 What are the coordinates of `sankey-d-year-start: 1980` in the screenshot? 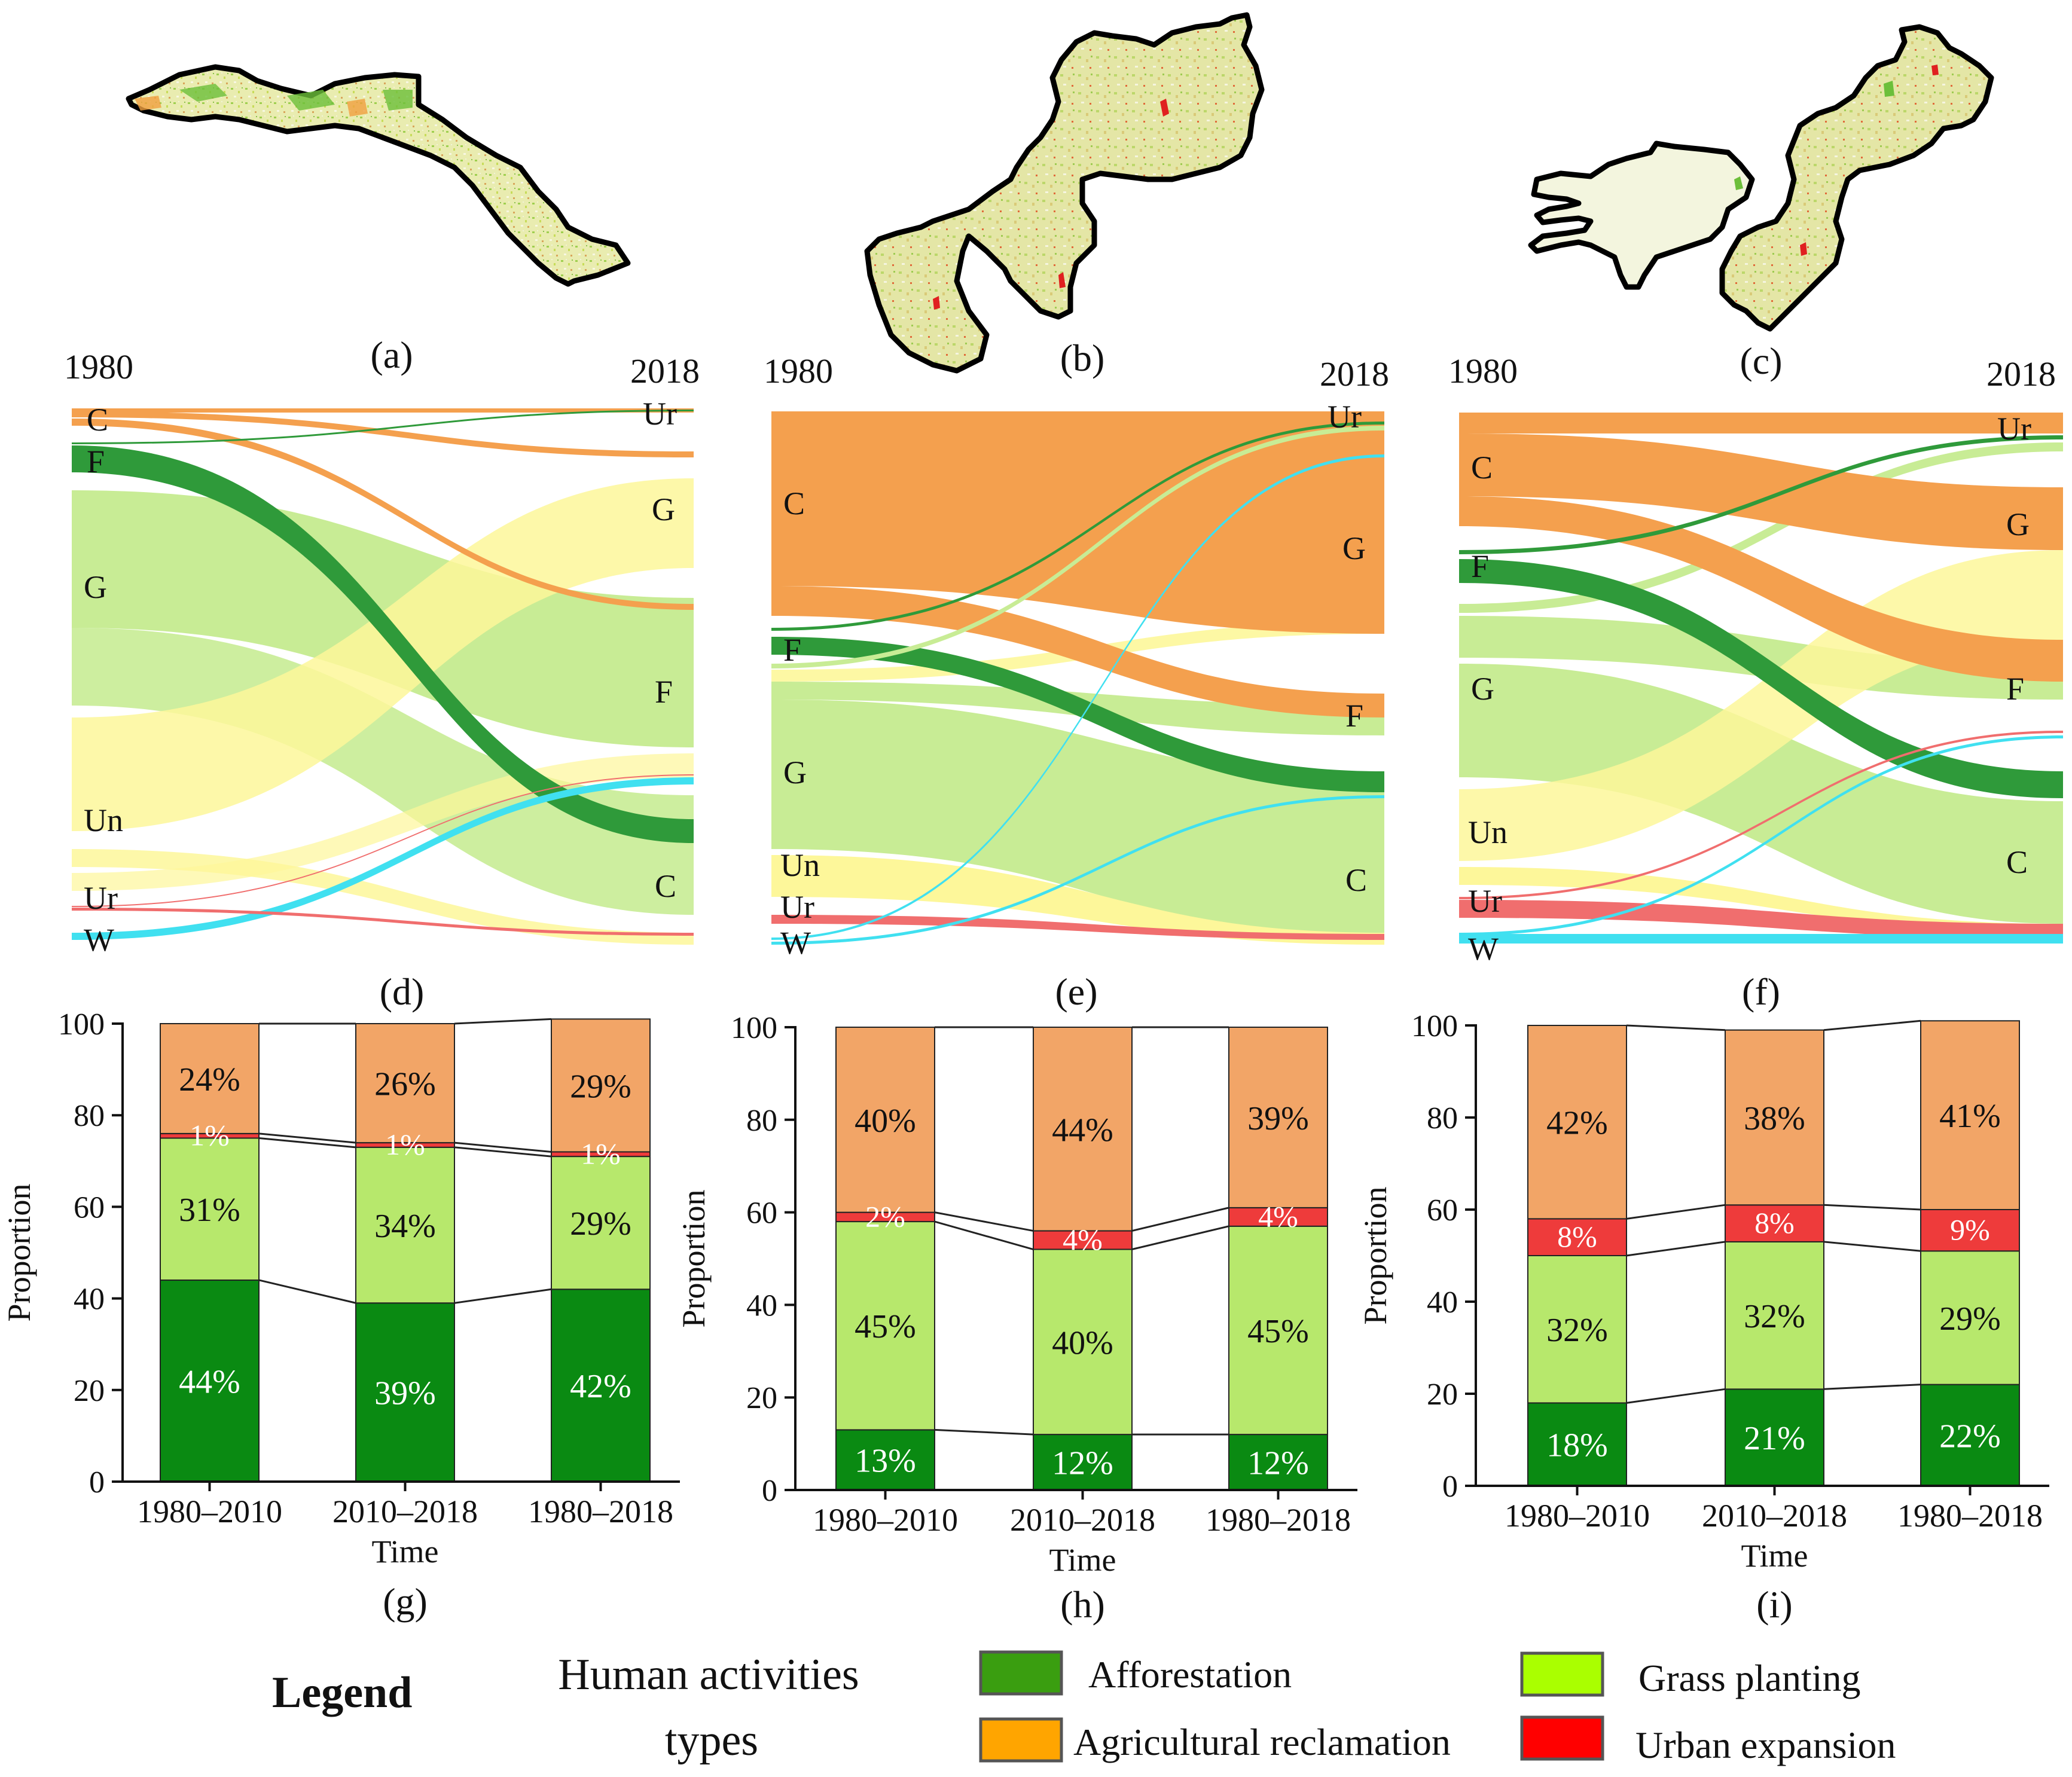 It's located at (98, 366).